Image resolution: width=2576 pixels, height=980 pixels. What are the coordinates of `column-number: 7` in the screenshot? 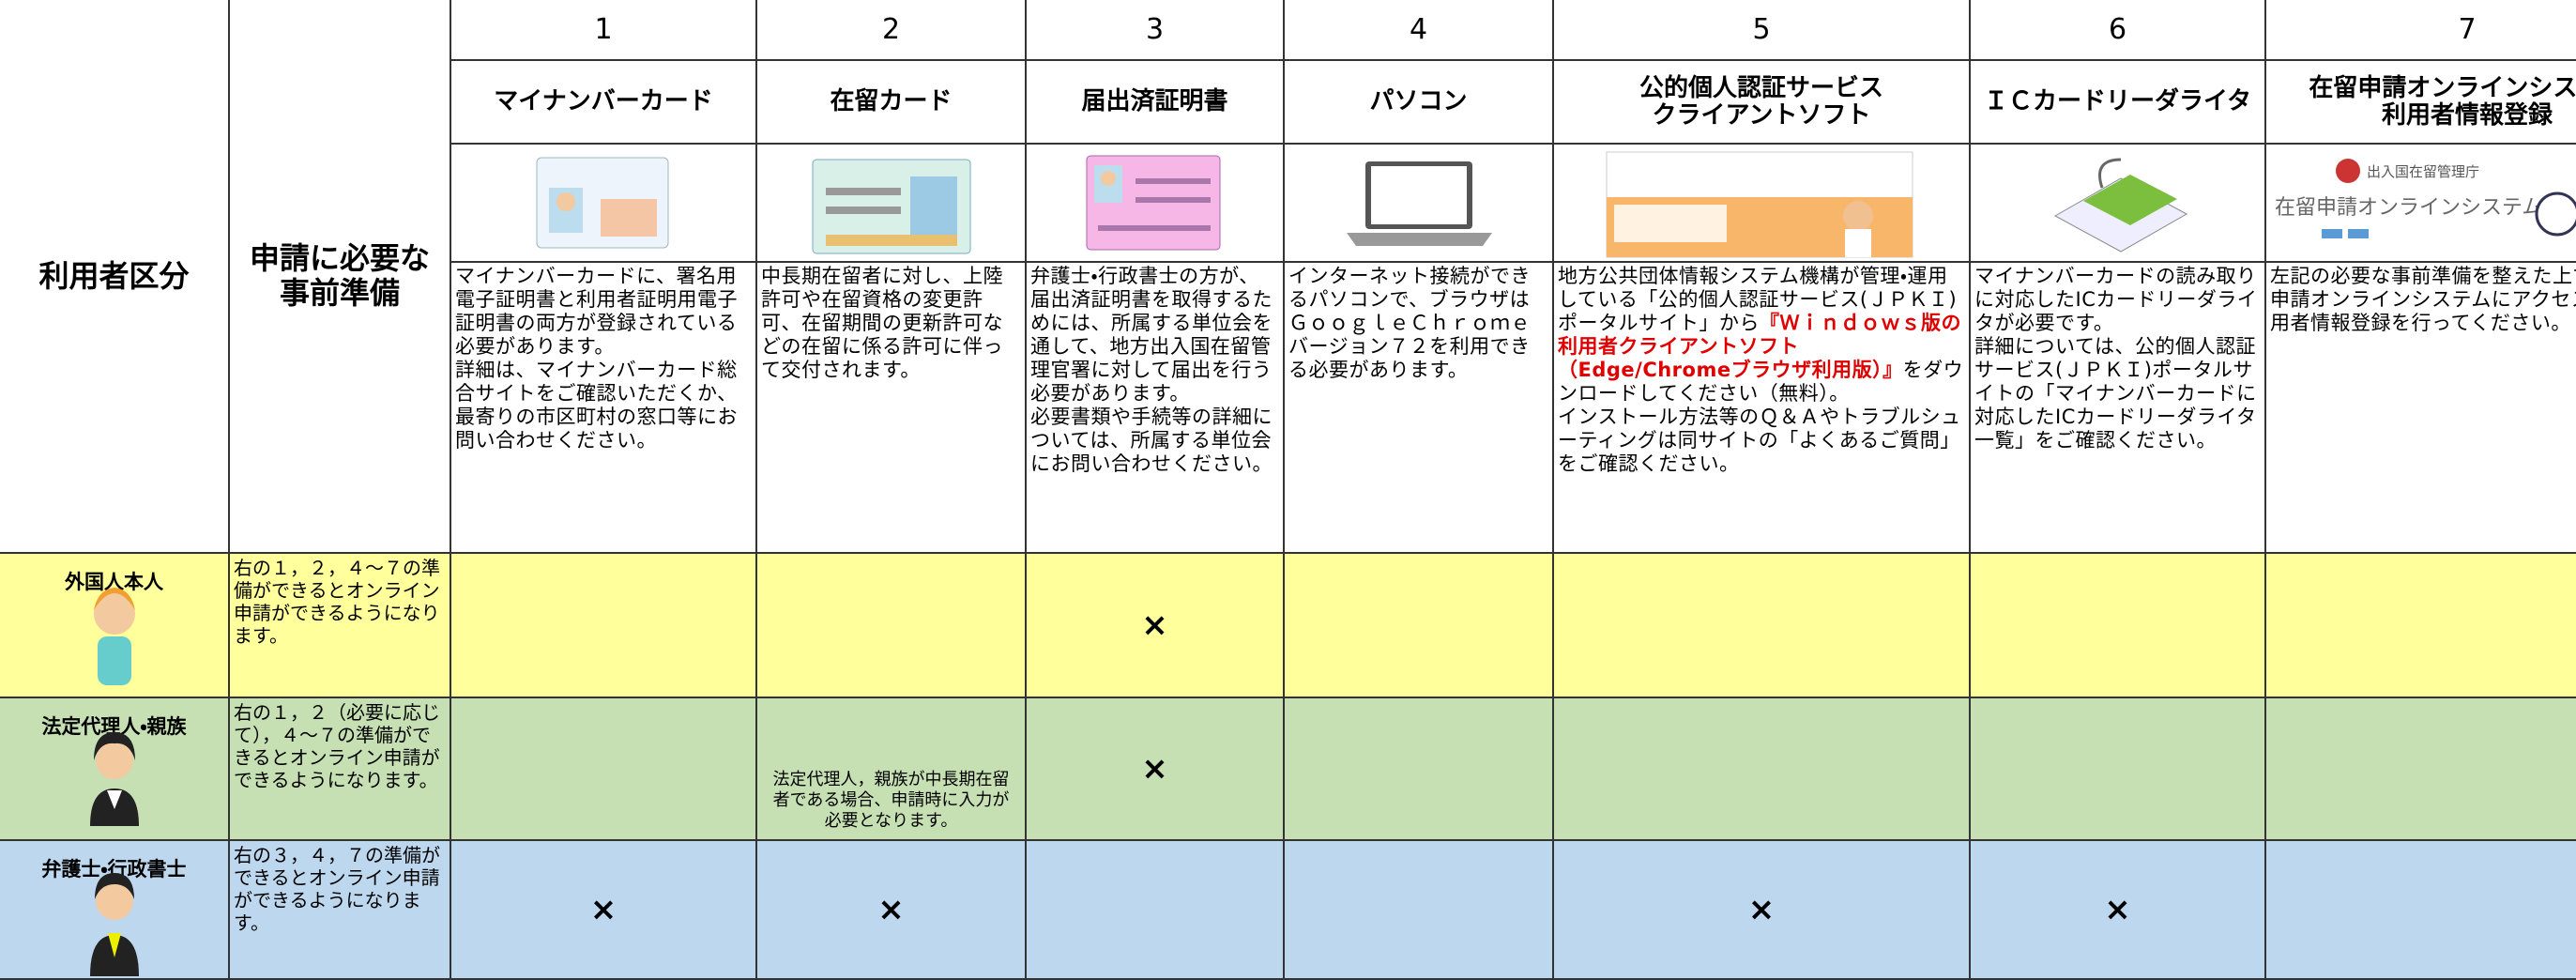 It's located at (2421, 30).